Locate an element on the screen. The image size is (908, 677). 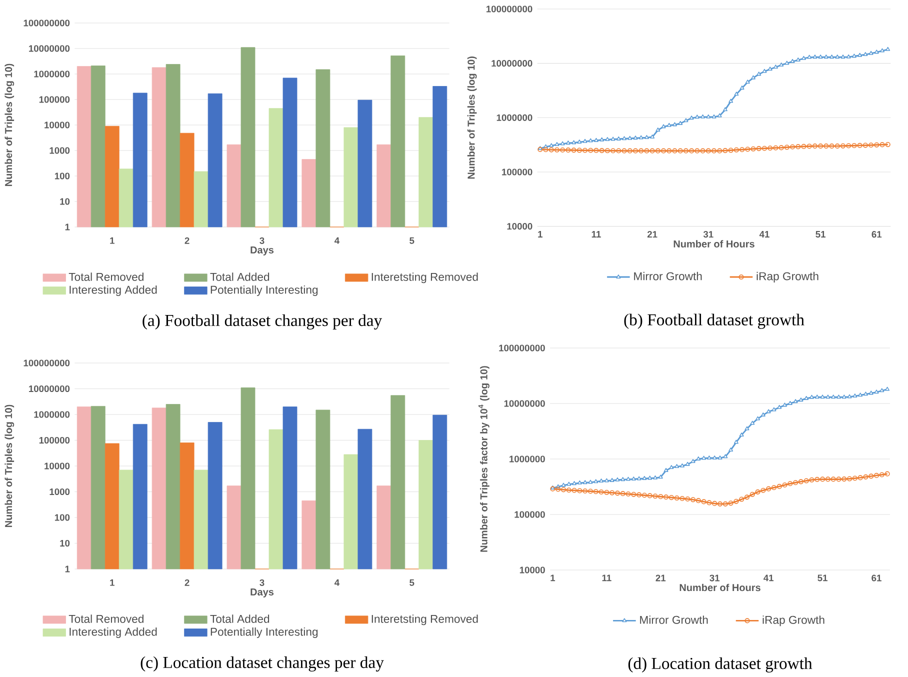
text: (b) Football dataset growth is located at coordinates (714, 321).